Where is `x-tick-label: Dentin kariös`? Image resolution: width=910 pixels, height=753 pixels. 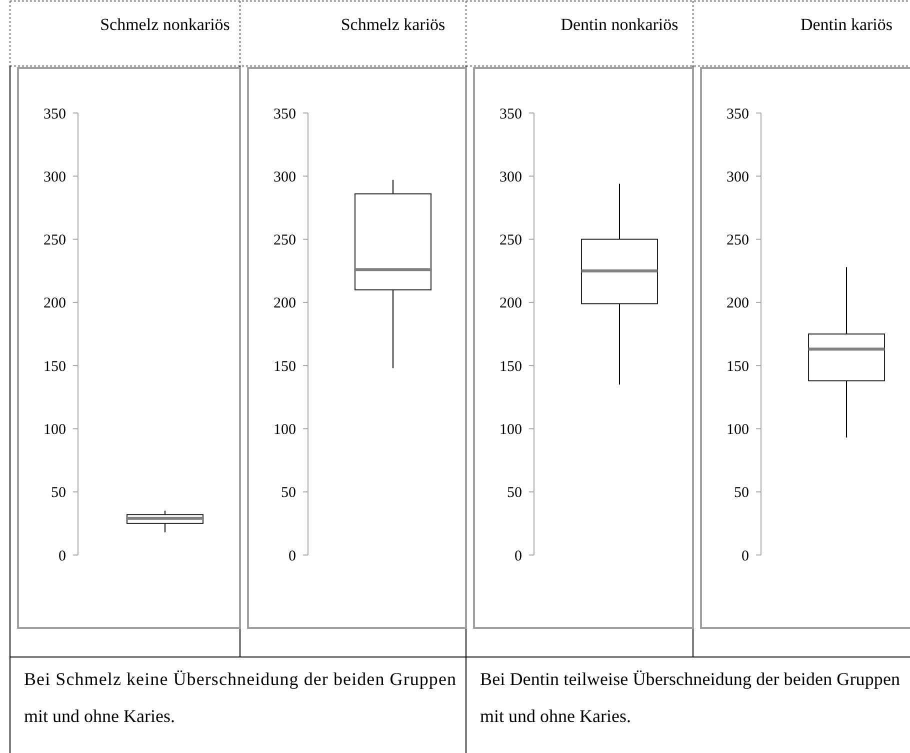
x-tick-label: Dentin kariös is located at coordinates (846, 24).